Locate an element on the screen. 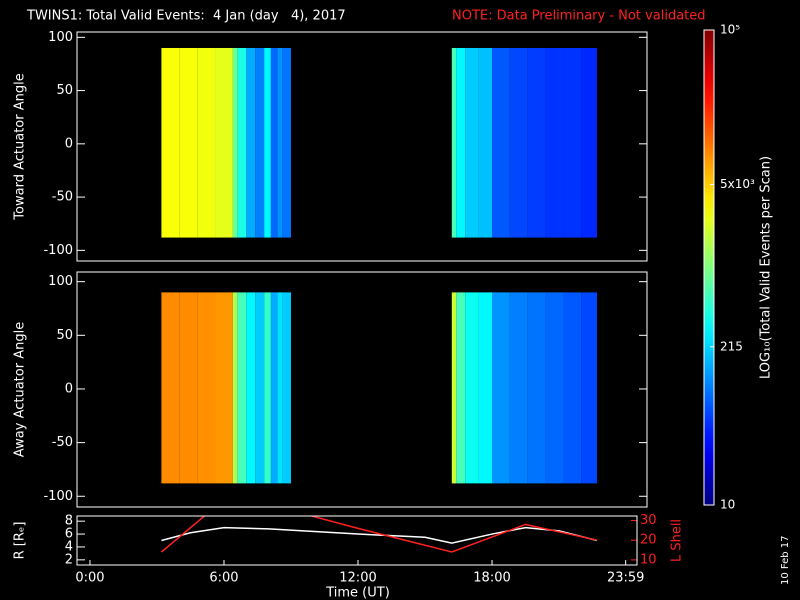 The image size is (800, 600). y-label: Away Actuator Angle is located at coordinates (20, 389).